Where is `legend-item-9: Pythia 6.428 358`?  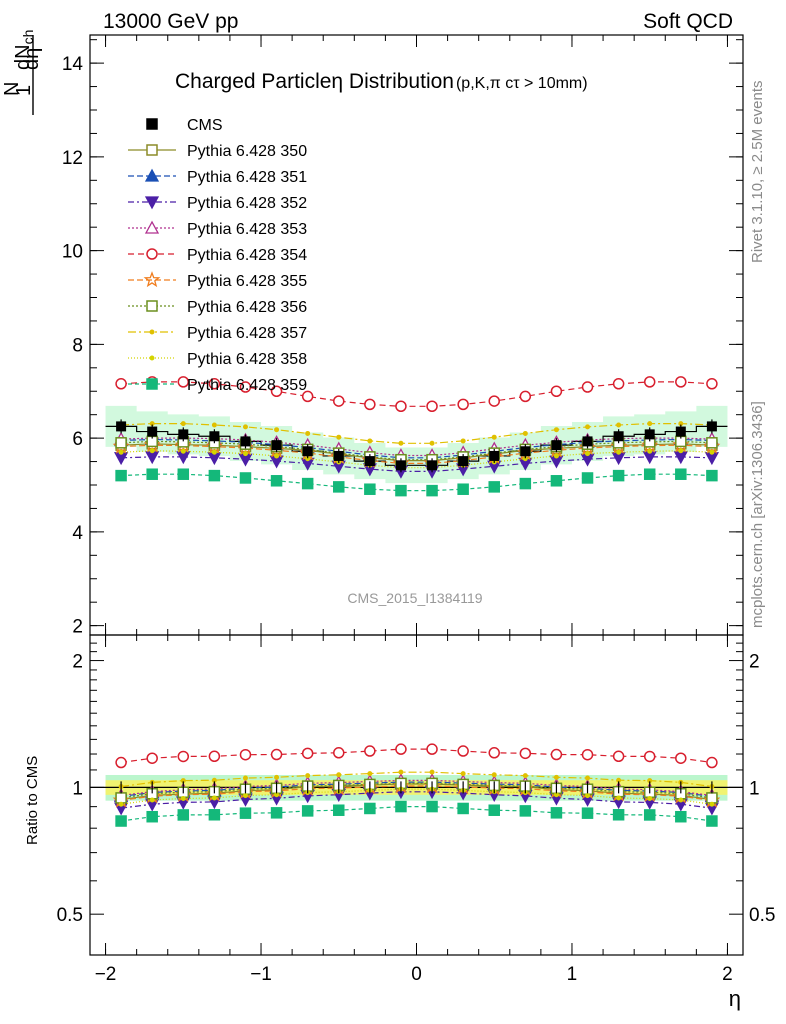
legend-item-9: Pythia 6.428 358 is located at coordinates (217, 359).